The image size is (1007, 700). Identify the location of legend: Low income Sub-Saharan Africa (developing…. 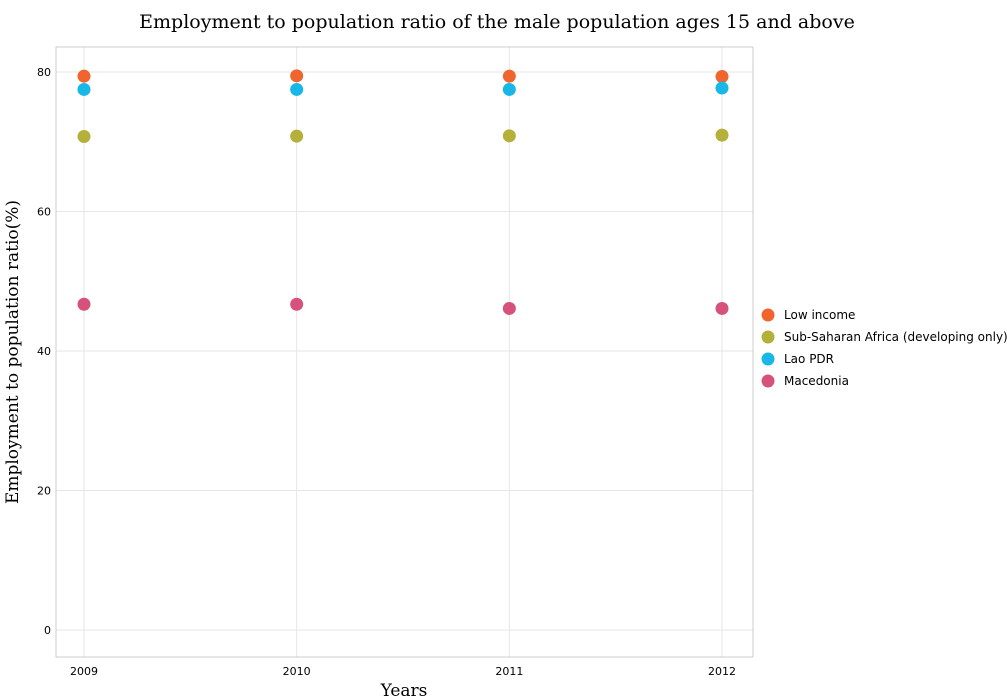
(884, 348).